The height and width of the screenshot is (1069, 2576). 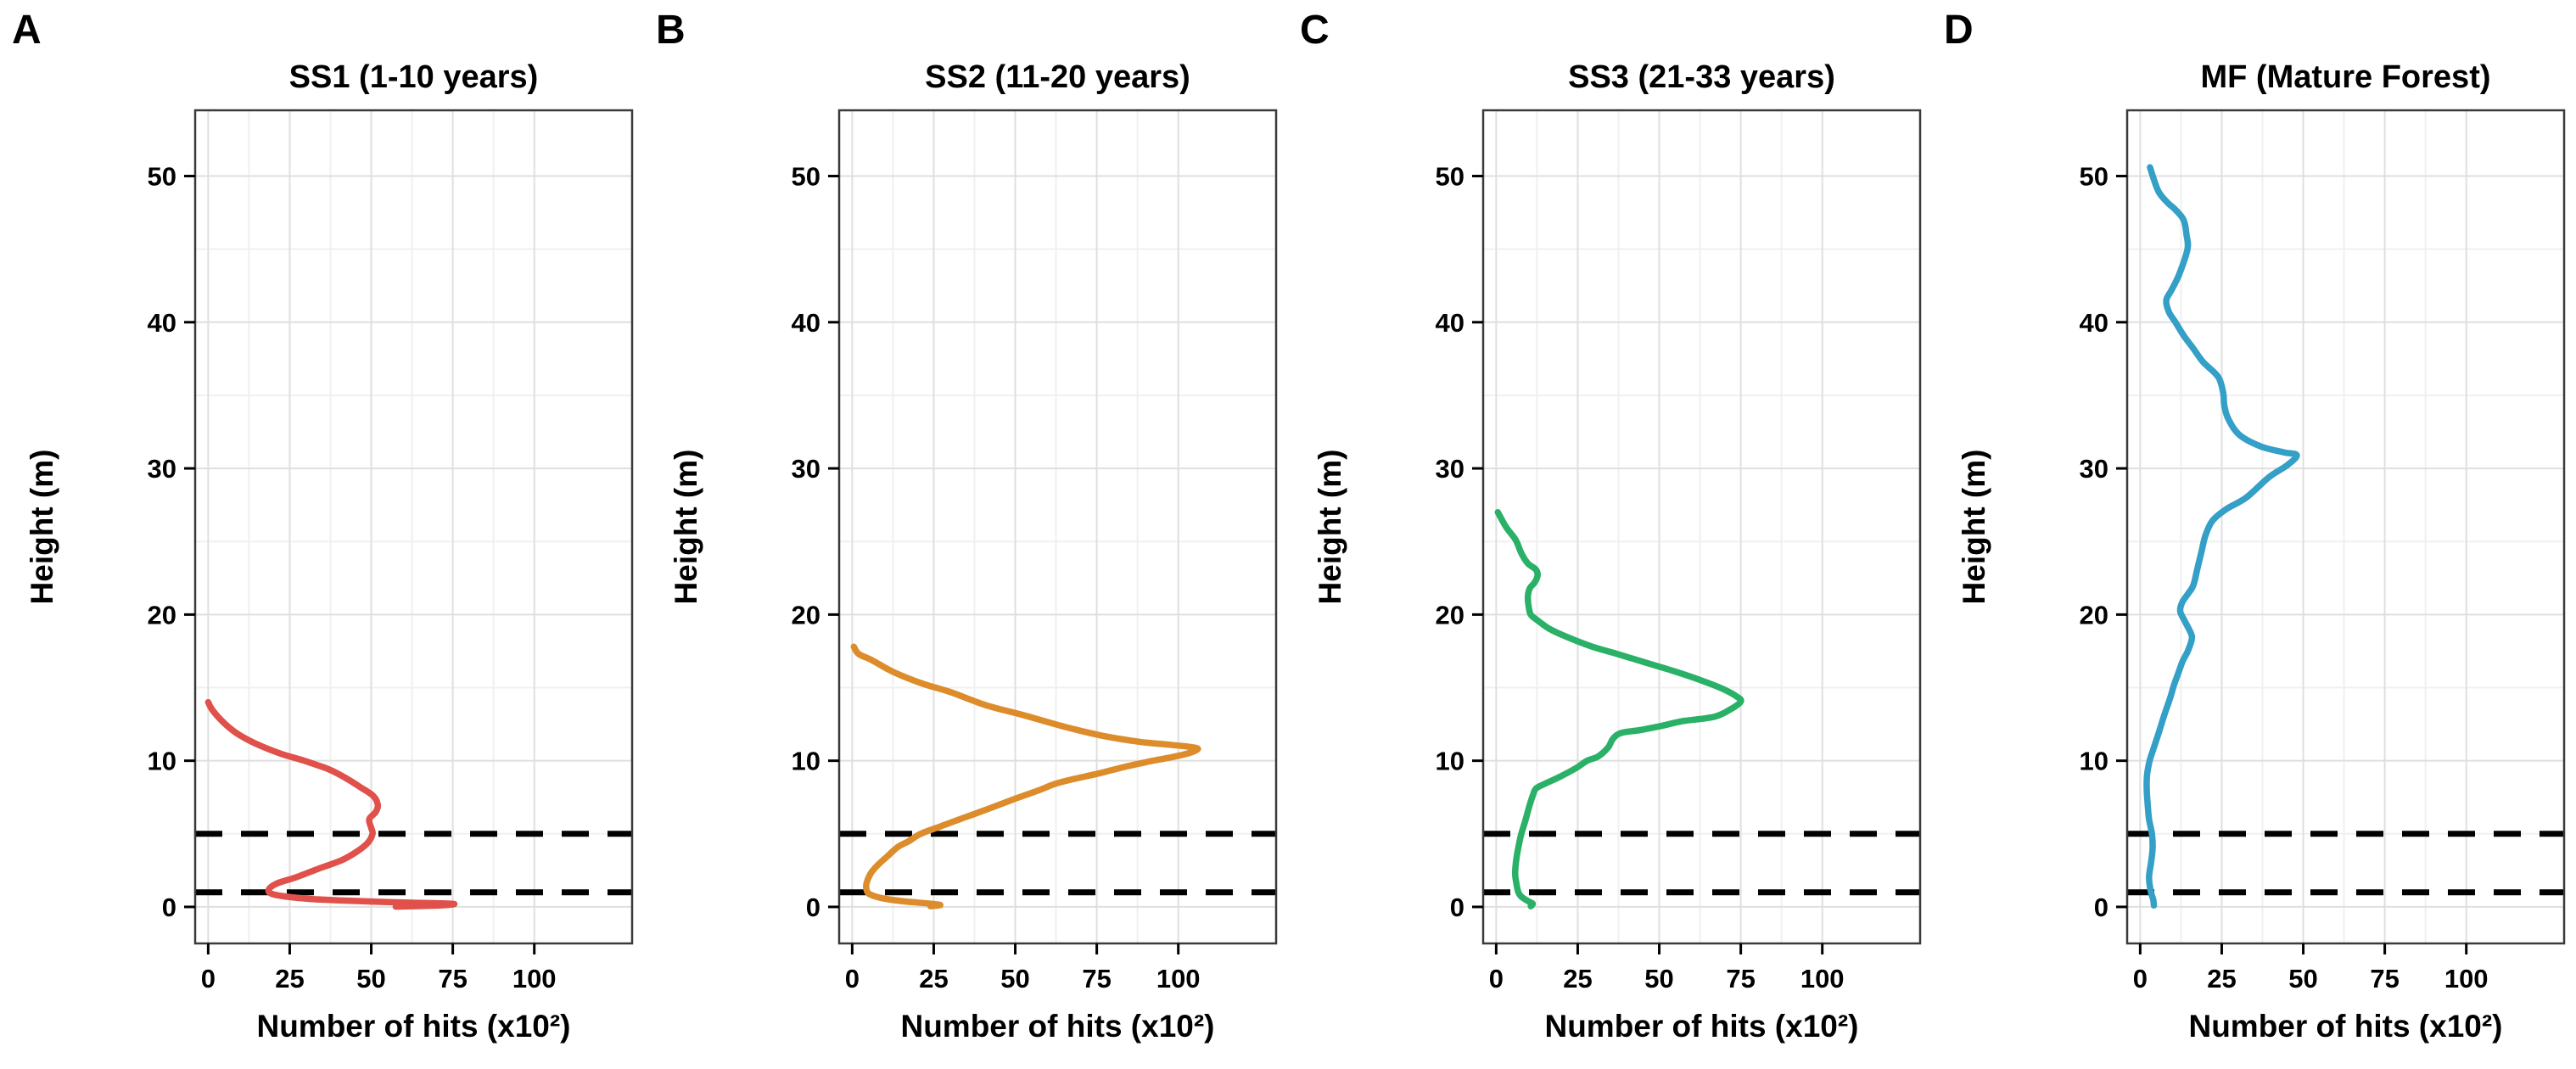 I want to click on panel-title-ss3: SS3 (21-33 years), so click(x=1701, y=77).